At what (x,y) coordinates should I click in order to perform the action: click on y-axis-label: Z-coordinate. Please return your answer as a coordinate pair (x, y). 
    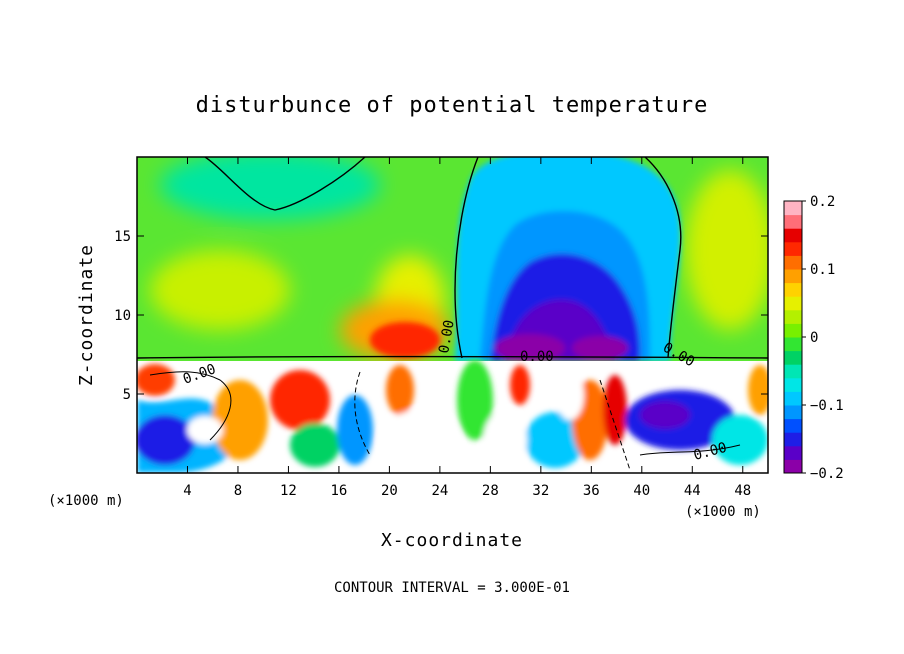
    Looking at the image, I should click on (86, 315).